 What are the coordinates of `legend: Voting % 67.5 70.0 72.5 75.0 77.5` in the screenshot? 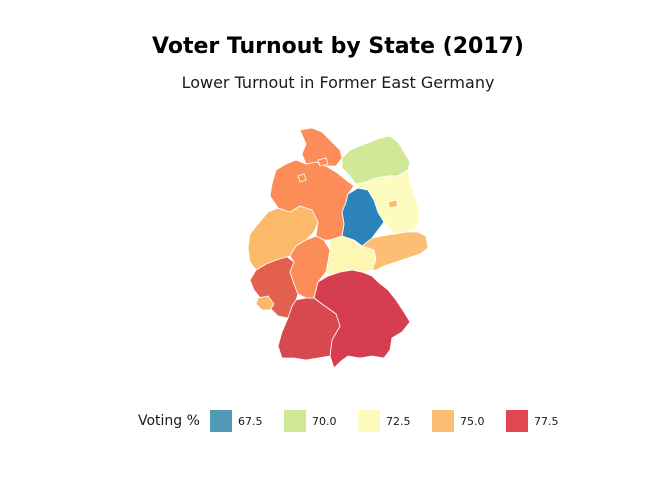 It's located at (359, 421).